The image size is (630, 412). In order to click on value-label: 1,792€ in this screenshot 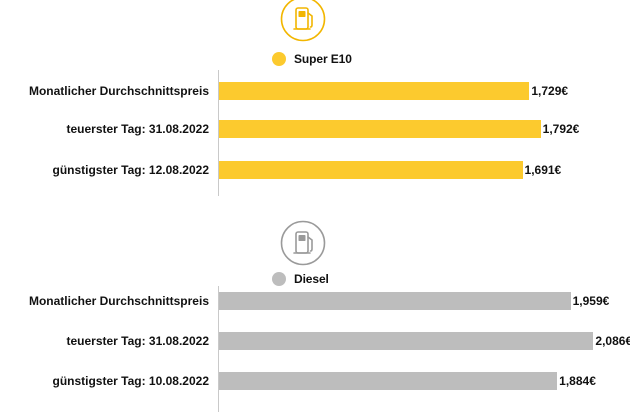, I will do `click(561, 129)`.